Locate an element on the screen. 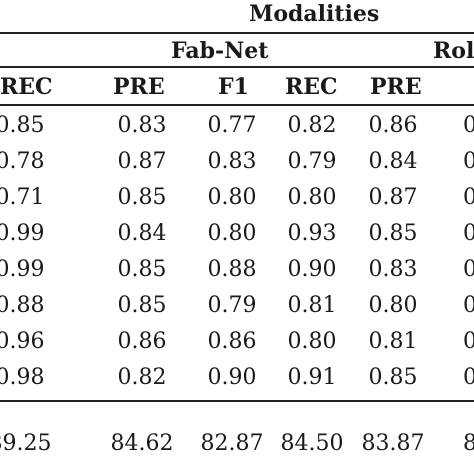 This screenshot has width=474, height=474. header-rule-mid is located at coordinates (237, 67).